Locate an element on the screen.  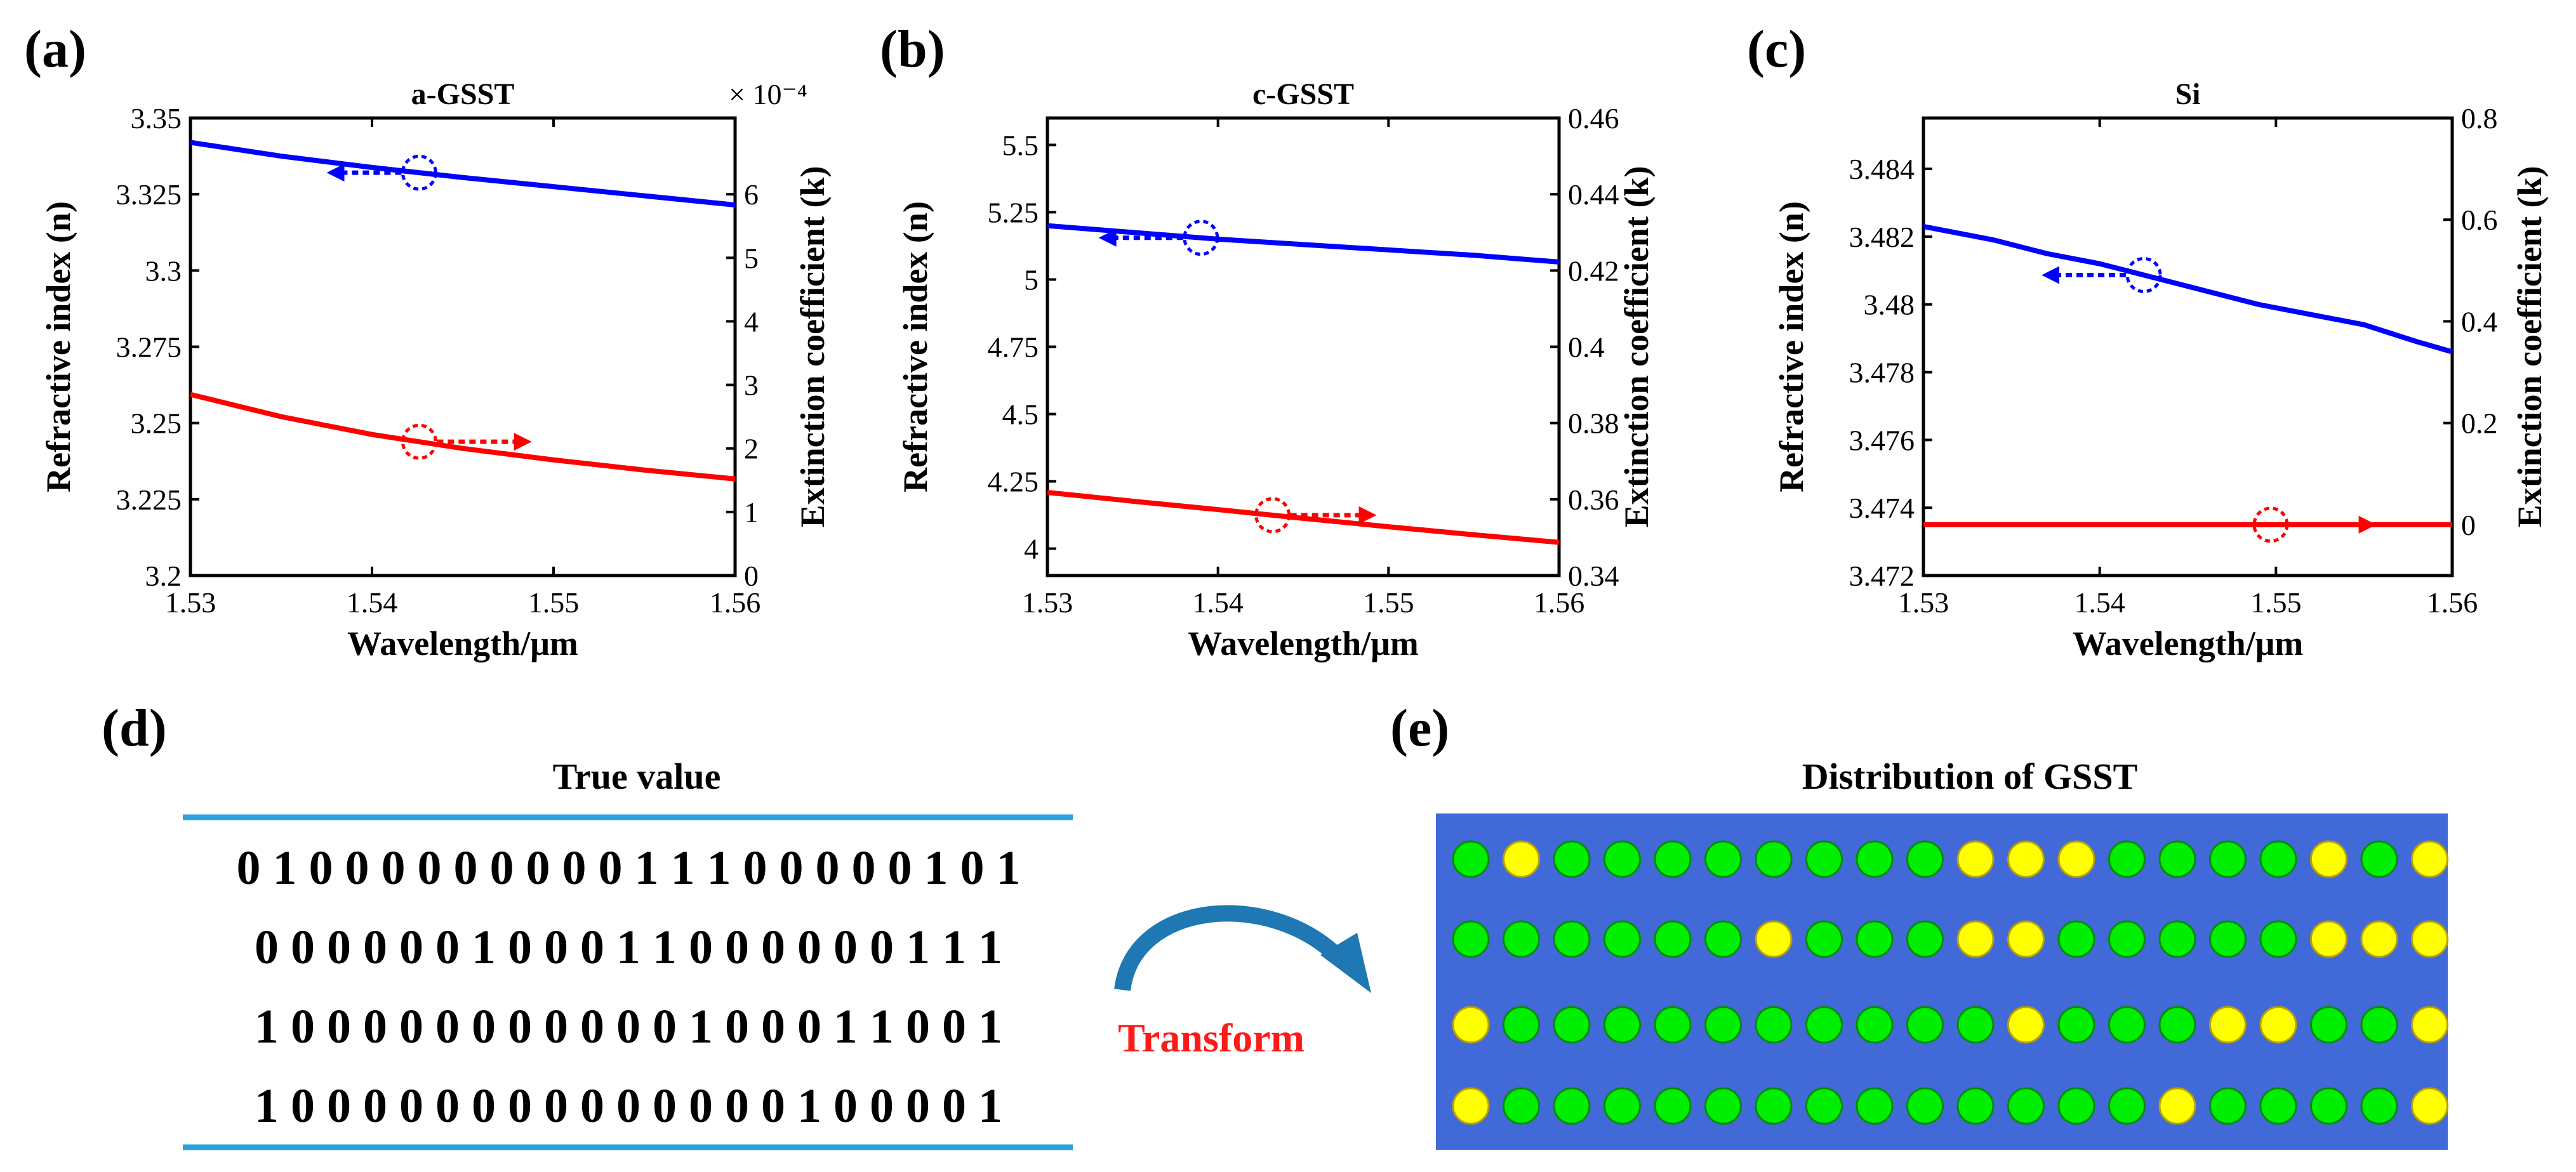
y-right-tick-label: 0.4 is located at coordinates (2479, 321).